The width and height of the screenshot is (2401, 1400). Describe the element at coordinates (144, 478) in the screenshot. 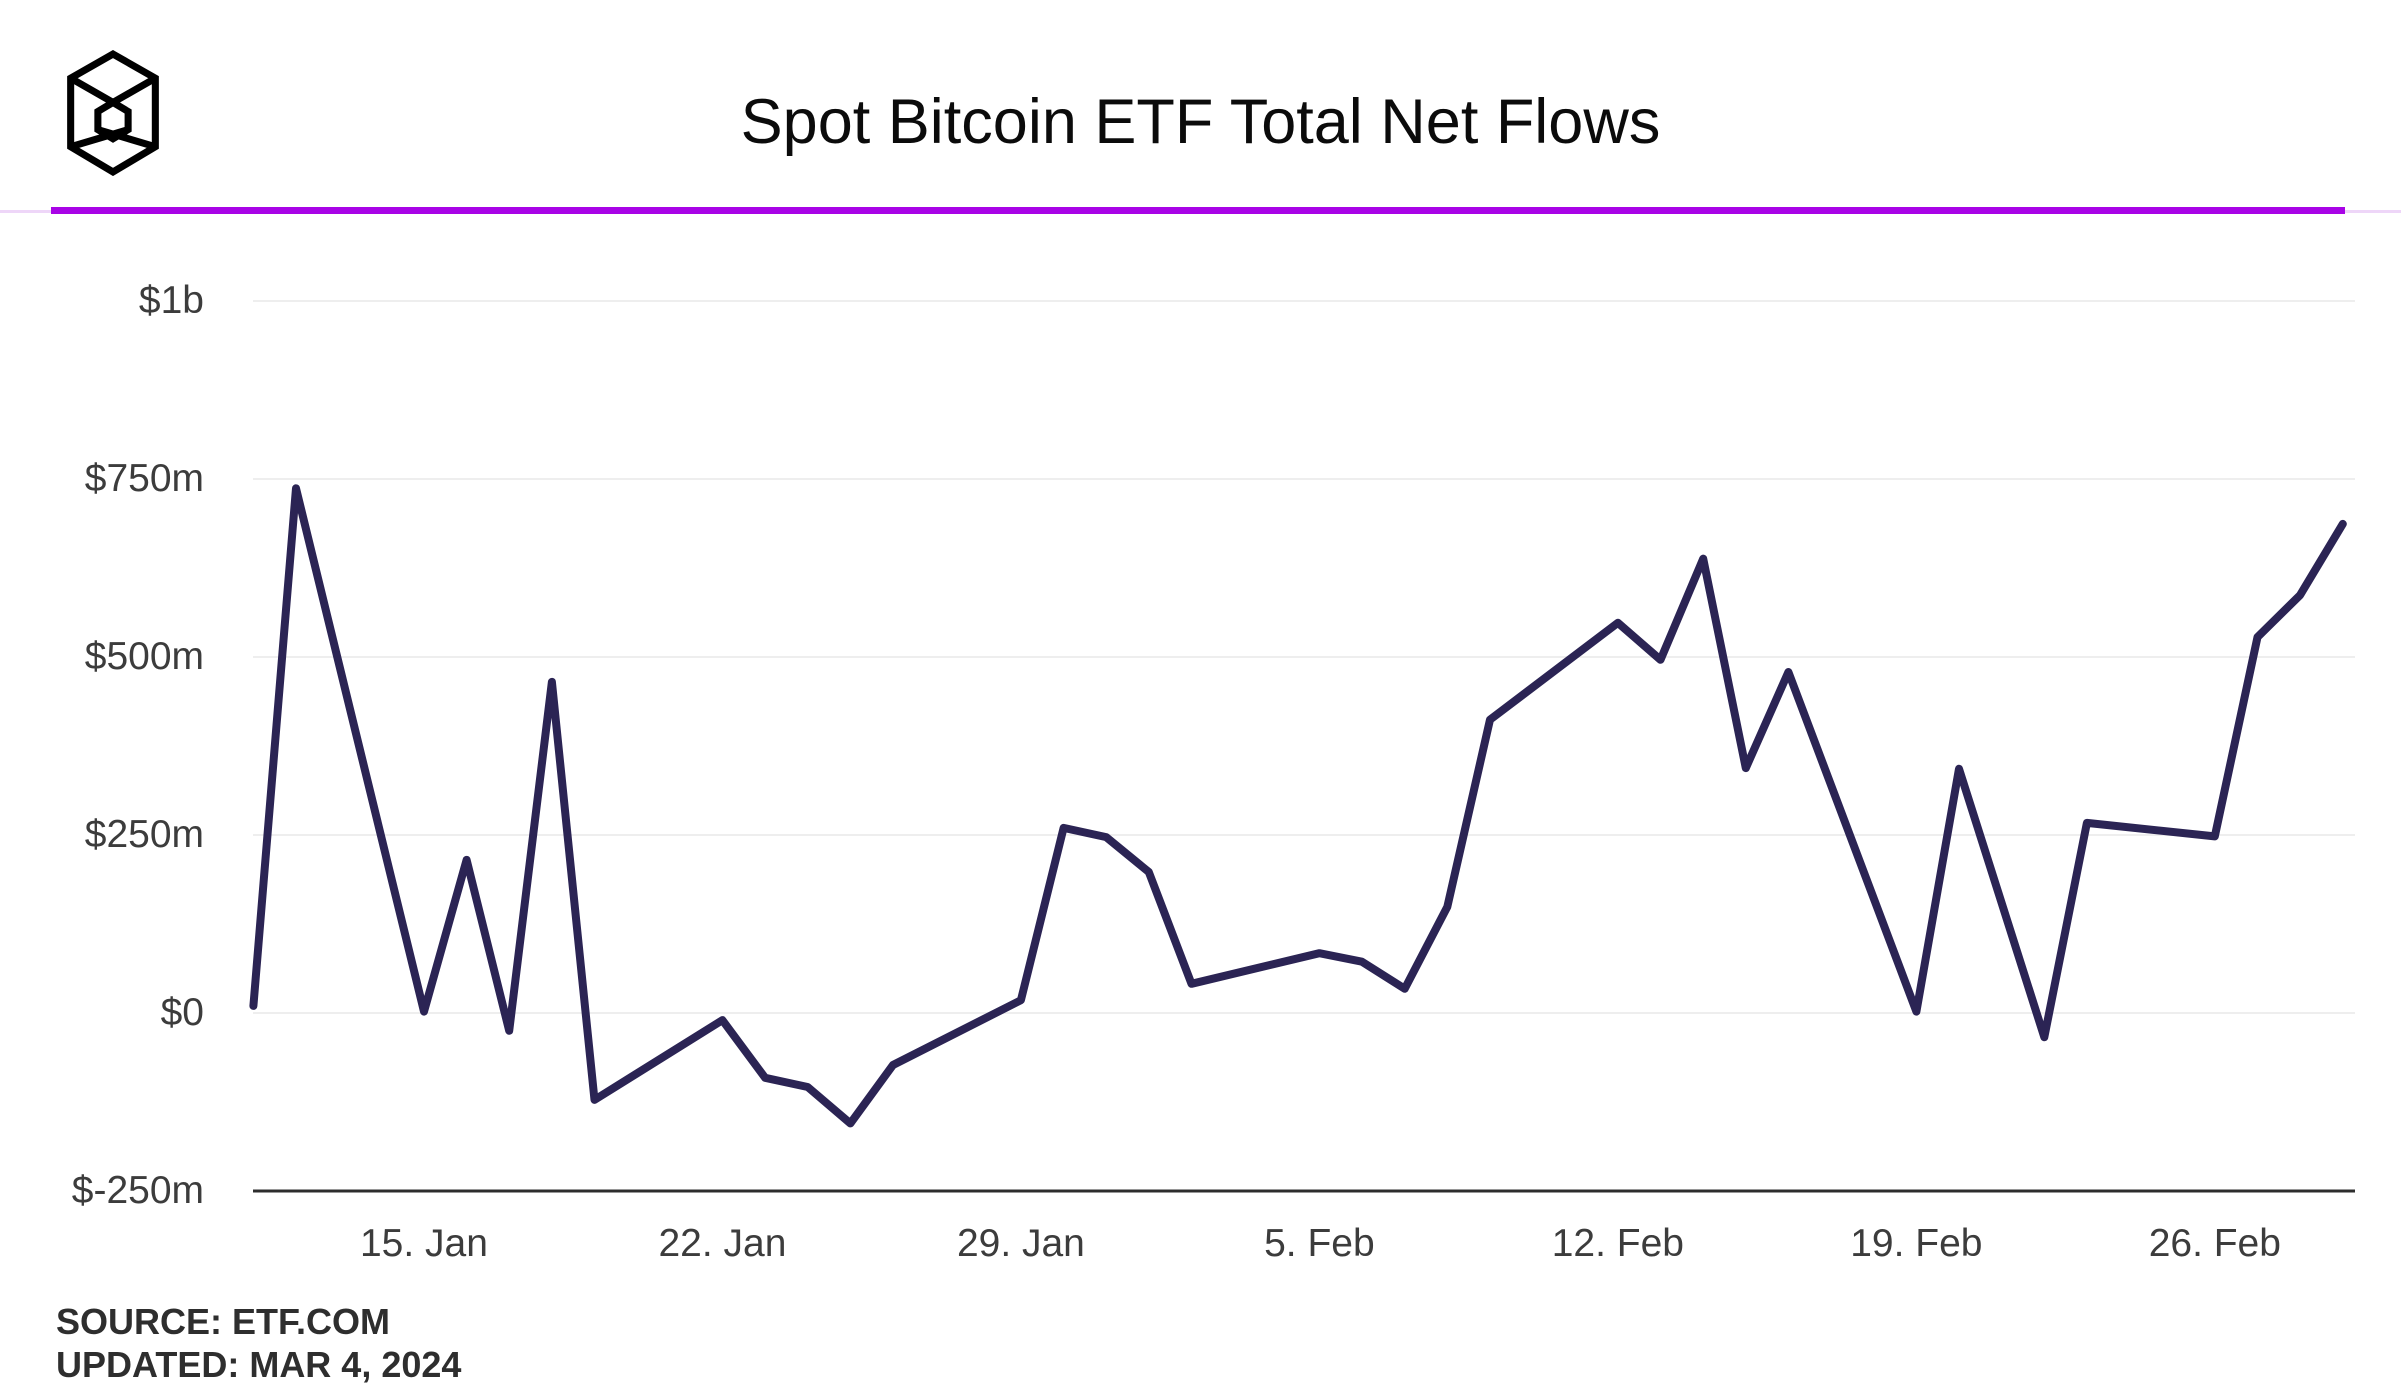

I see `y-tick-label: $750m` at that location.